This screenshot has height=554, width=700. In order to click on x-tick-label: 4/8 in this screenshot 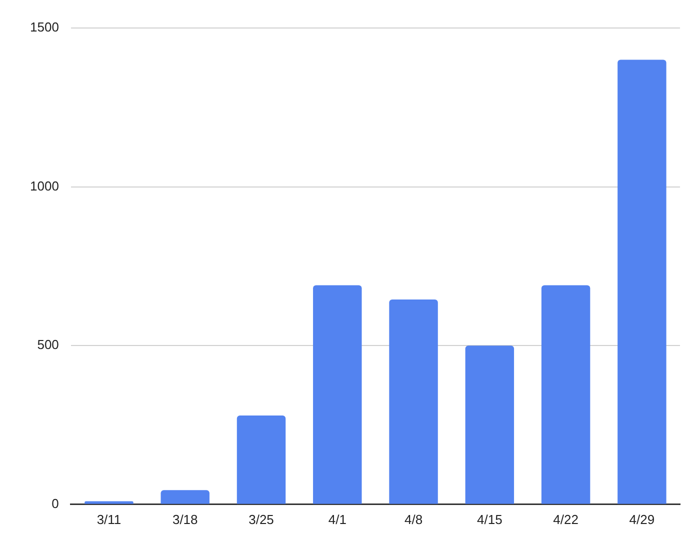, I will do `click(413, 519)`.